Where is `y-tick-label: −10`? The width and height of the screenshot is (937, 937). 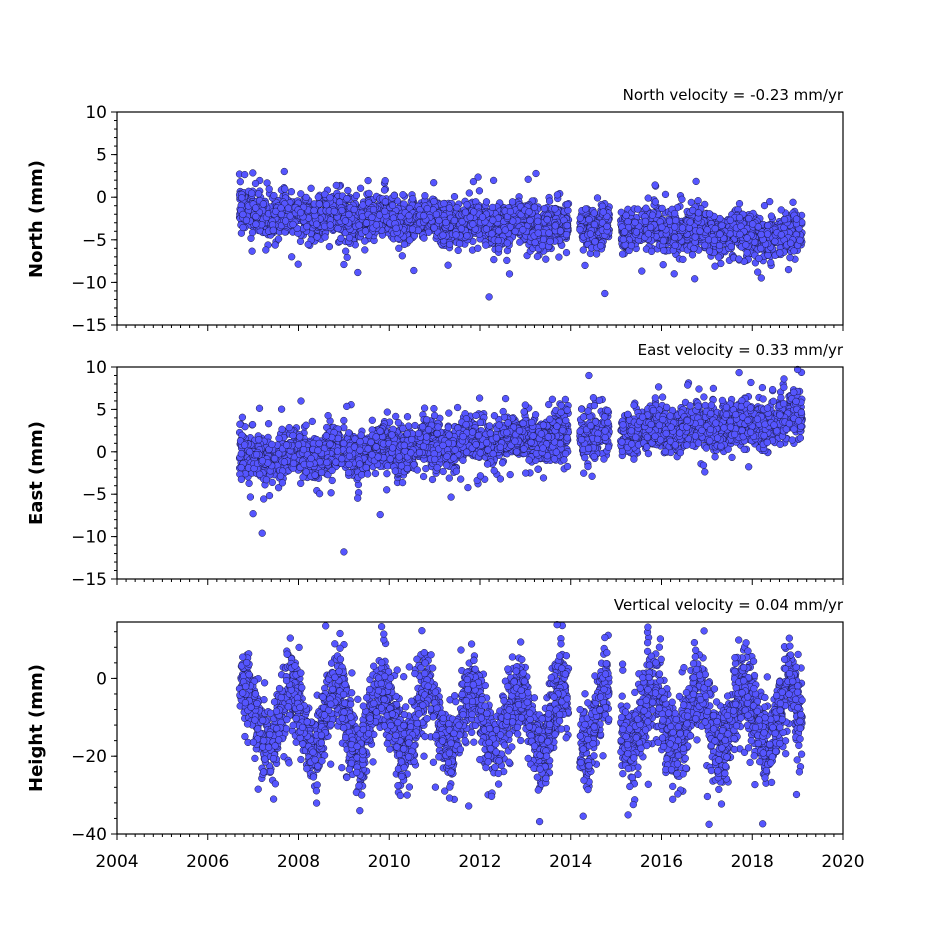 y-tick-label: −10 is located at coordinates (89, 283).